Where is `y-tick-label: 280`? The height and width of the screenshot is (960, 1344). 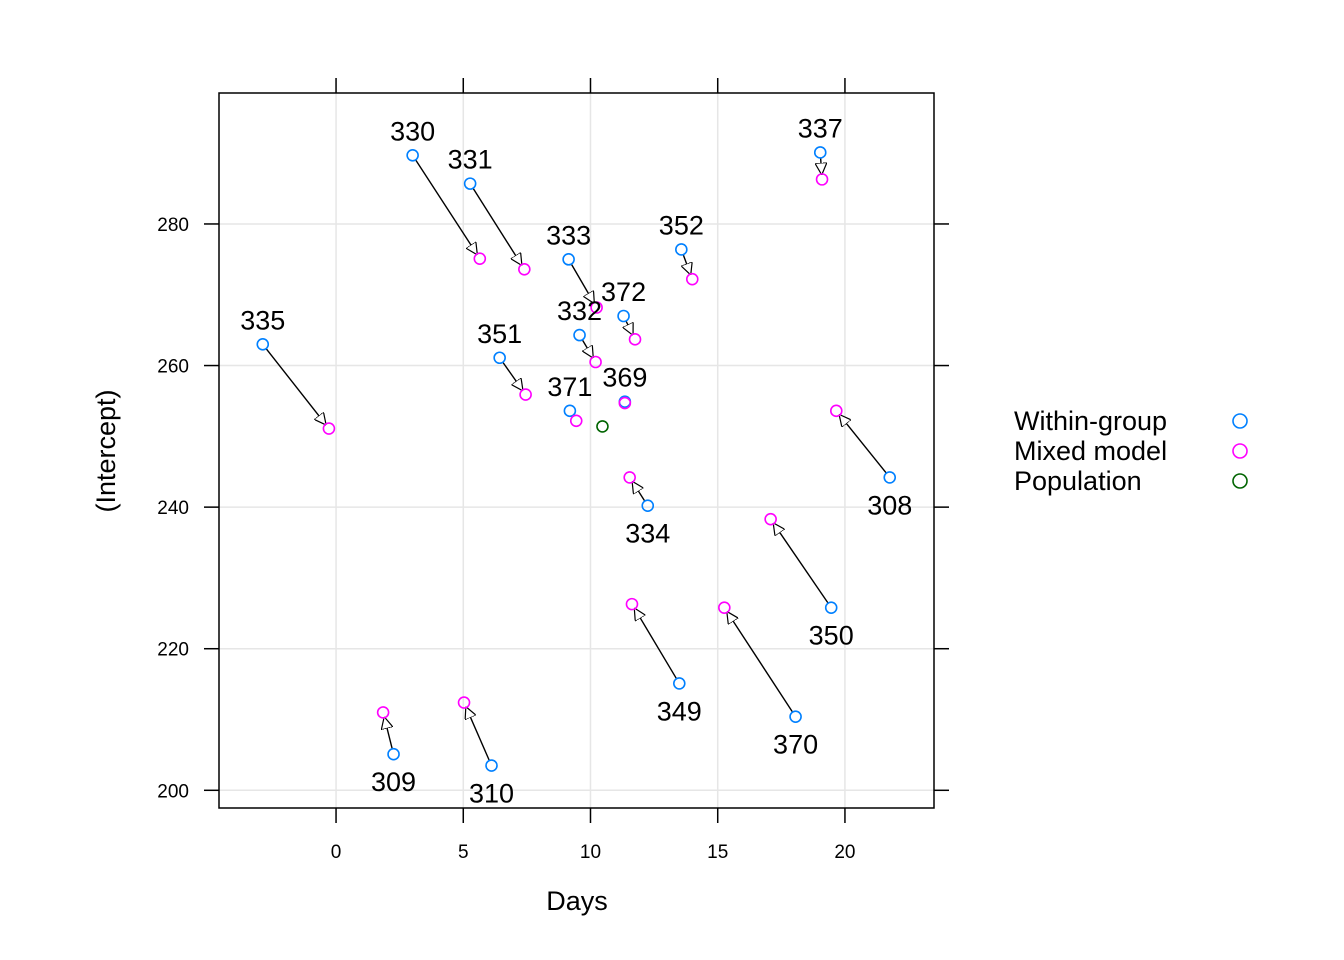
y-tick-label: 280 is located at coordinates (173, 225).